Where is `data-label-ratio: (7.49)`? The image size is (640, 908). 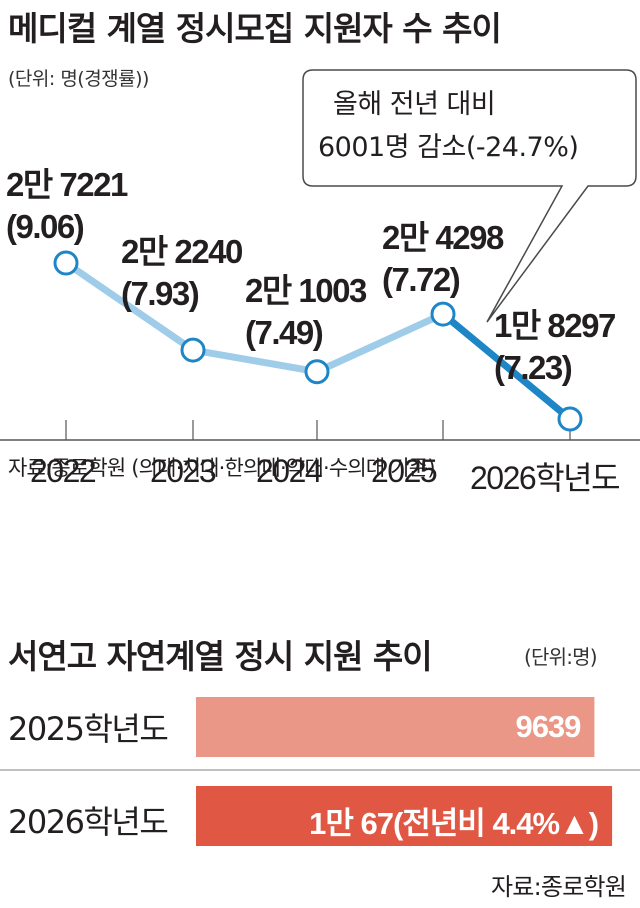
data-label-ratio: (7.49) is located at coordinates (284, 332).